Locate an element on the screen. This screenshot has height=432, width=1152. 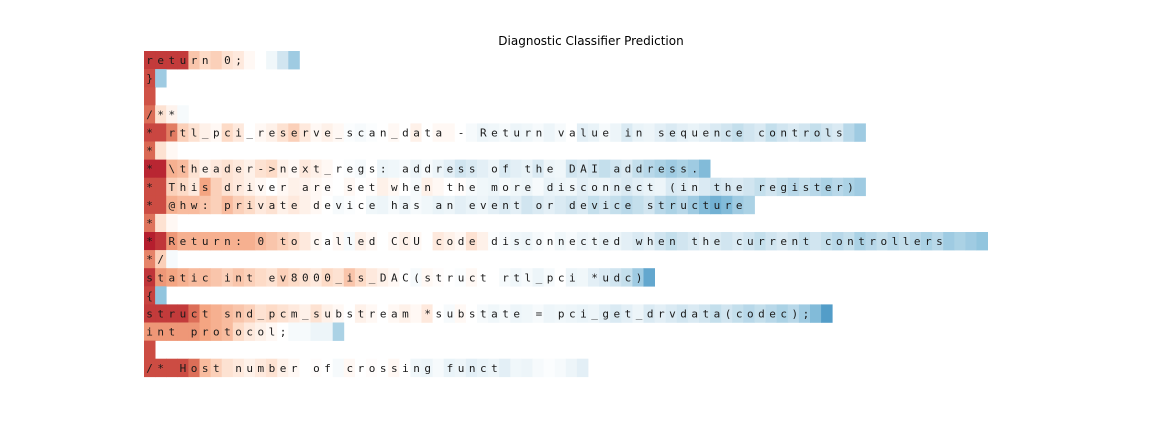
heatmap-row: /* Host number of crossing funct is located at coordinates (366, 368).